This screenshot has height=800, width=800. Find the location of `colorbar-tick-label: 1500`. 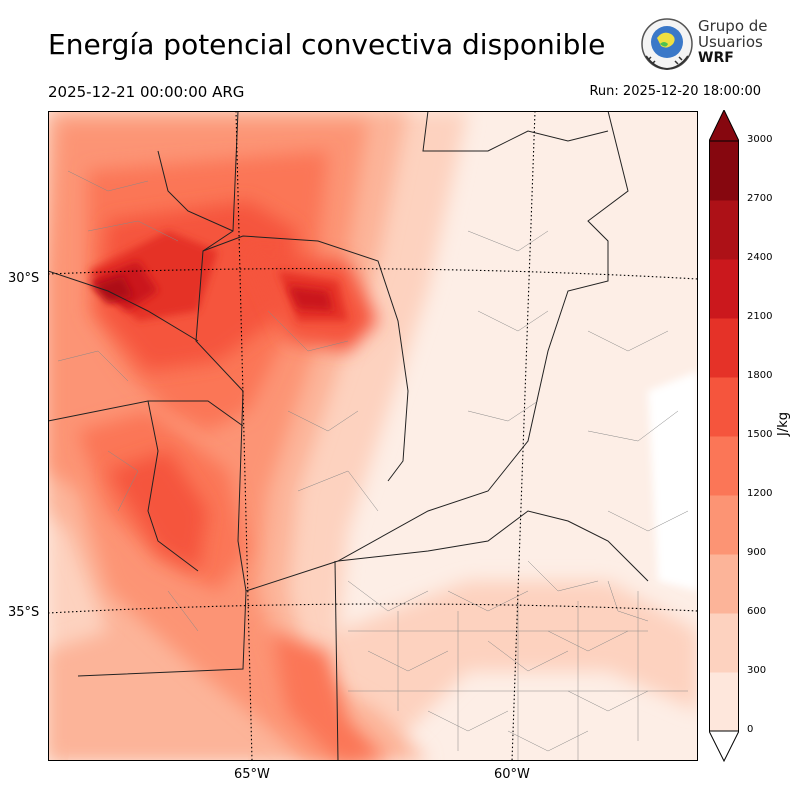

colorbar-tick-label: 1500 is located at coordinates (760, 434).